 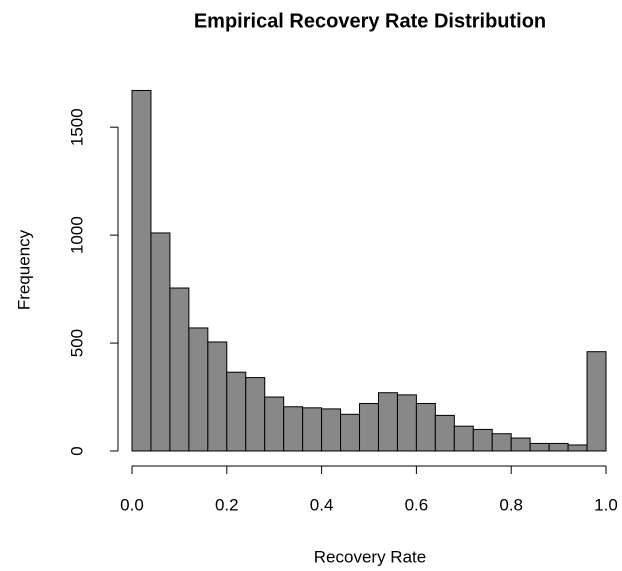 I want to click on x-tick-label: 0.8, so click(x=511, y=504).